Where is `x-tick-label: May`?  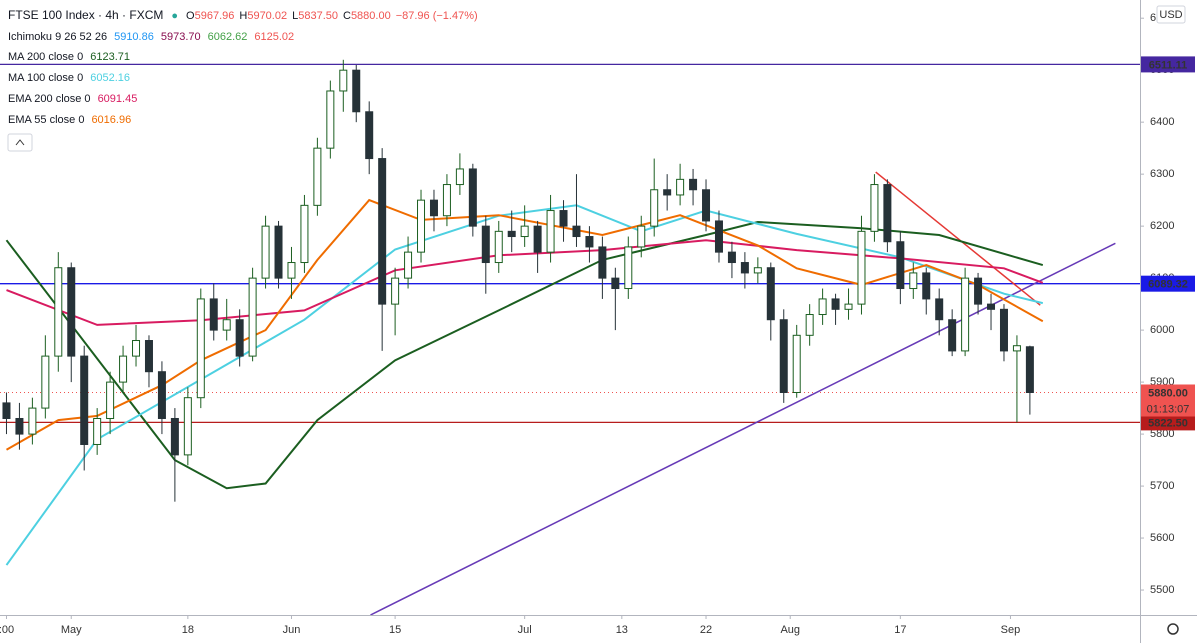
x-tick-label: May is located at coordinates (71, 630).